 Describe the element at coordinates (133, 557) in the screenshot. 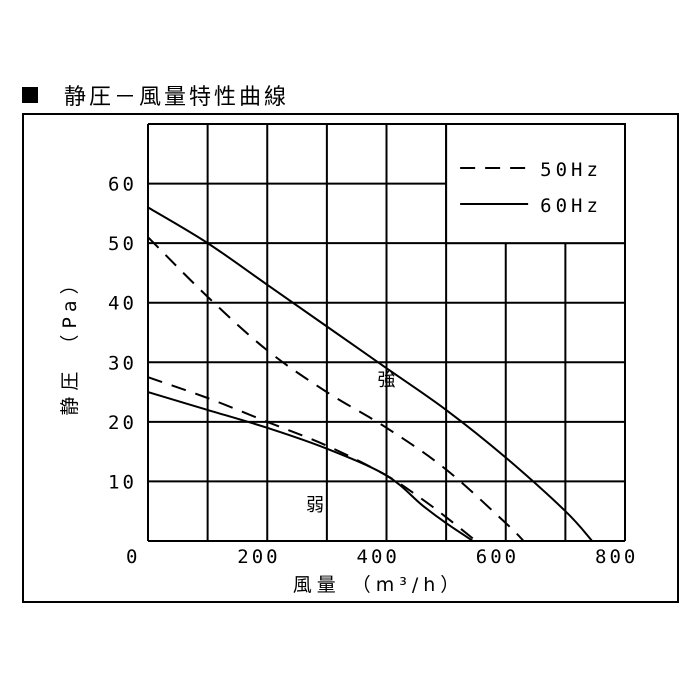

I see `x-tick-label: 0` at that location.